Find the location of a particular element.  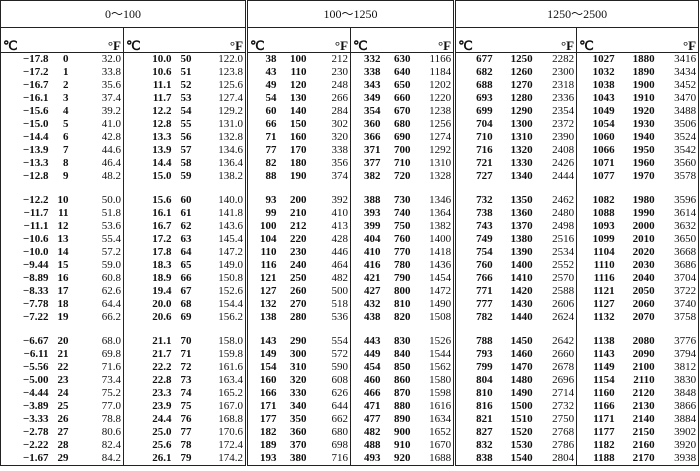

reference-value: 1340 is located at coordinates (521, 176).